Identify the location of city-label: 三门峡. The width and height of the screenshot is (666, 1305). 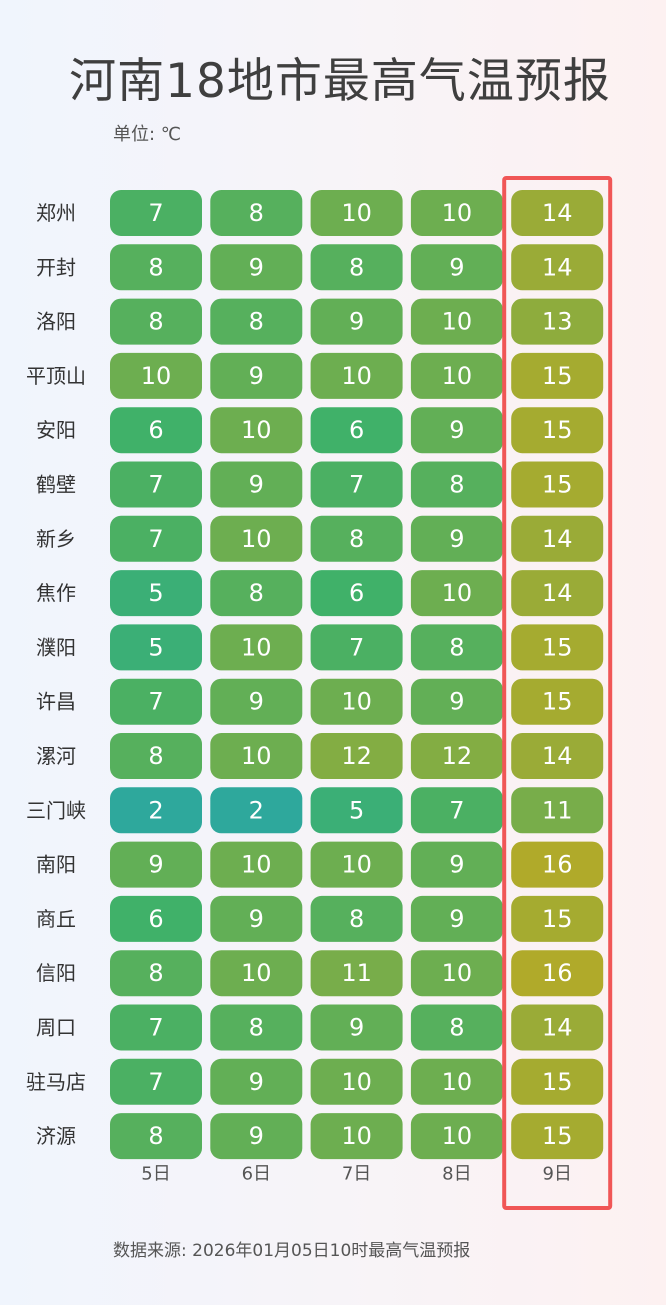
(56, 810).